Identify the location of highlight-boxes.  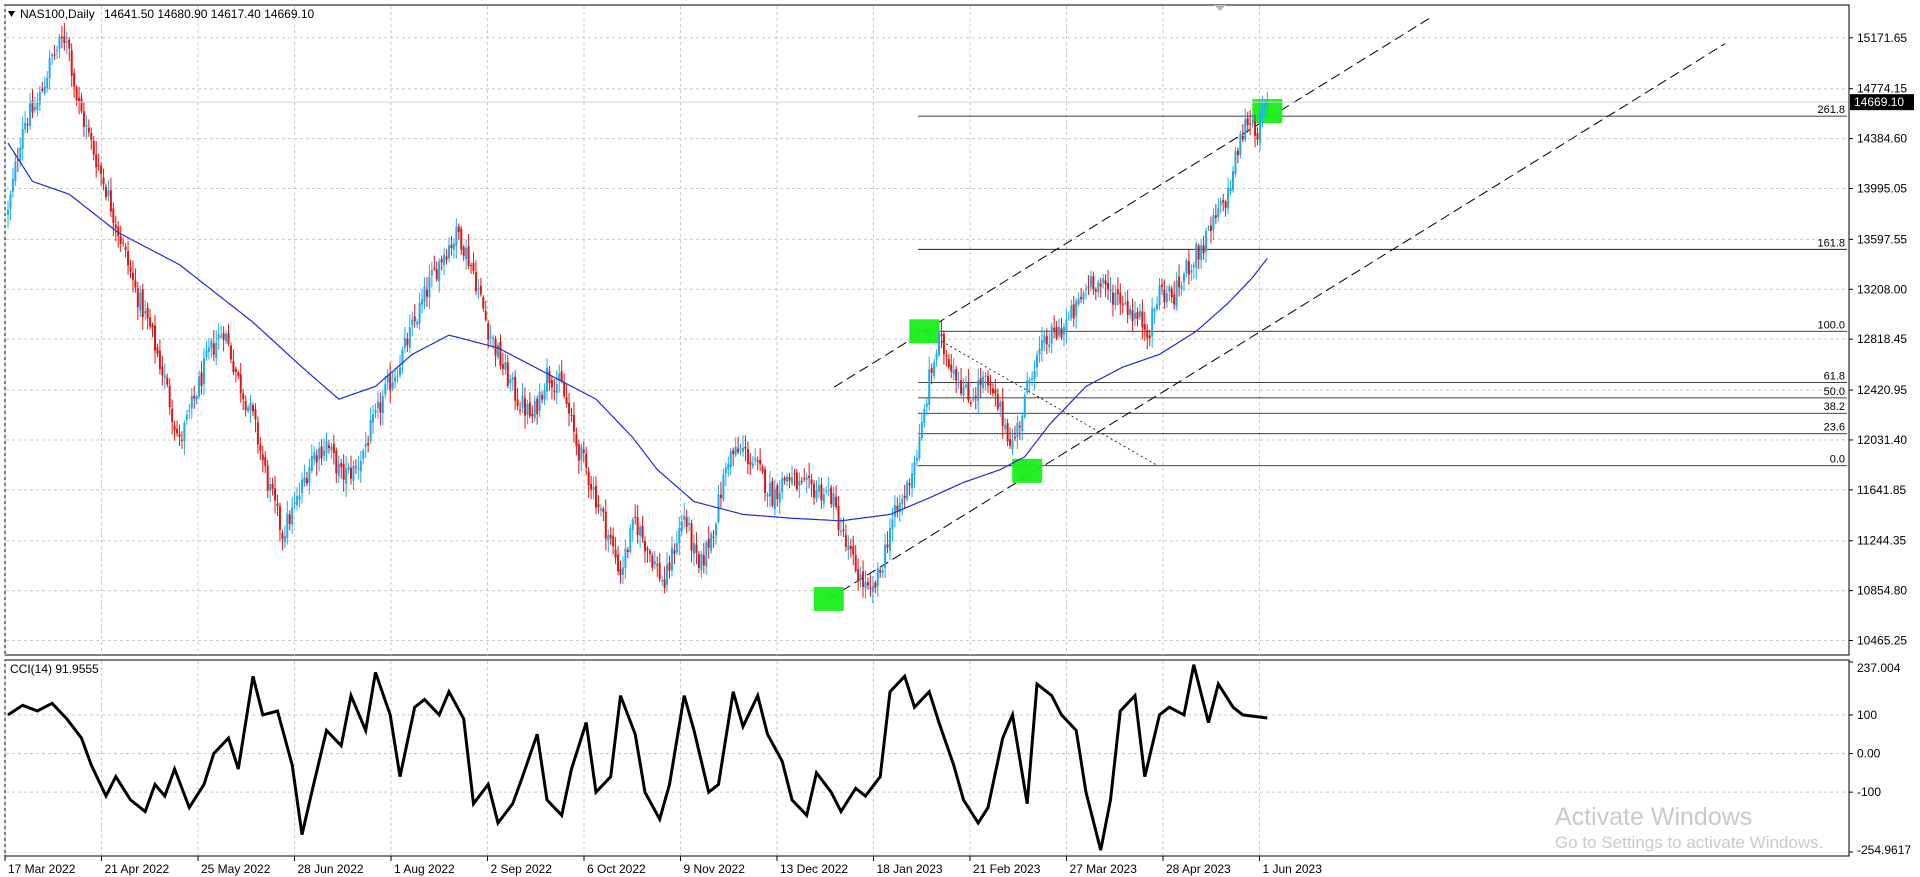
(1048, 355).